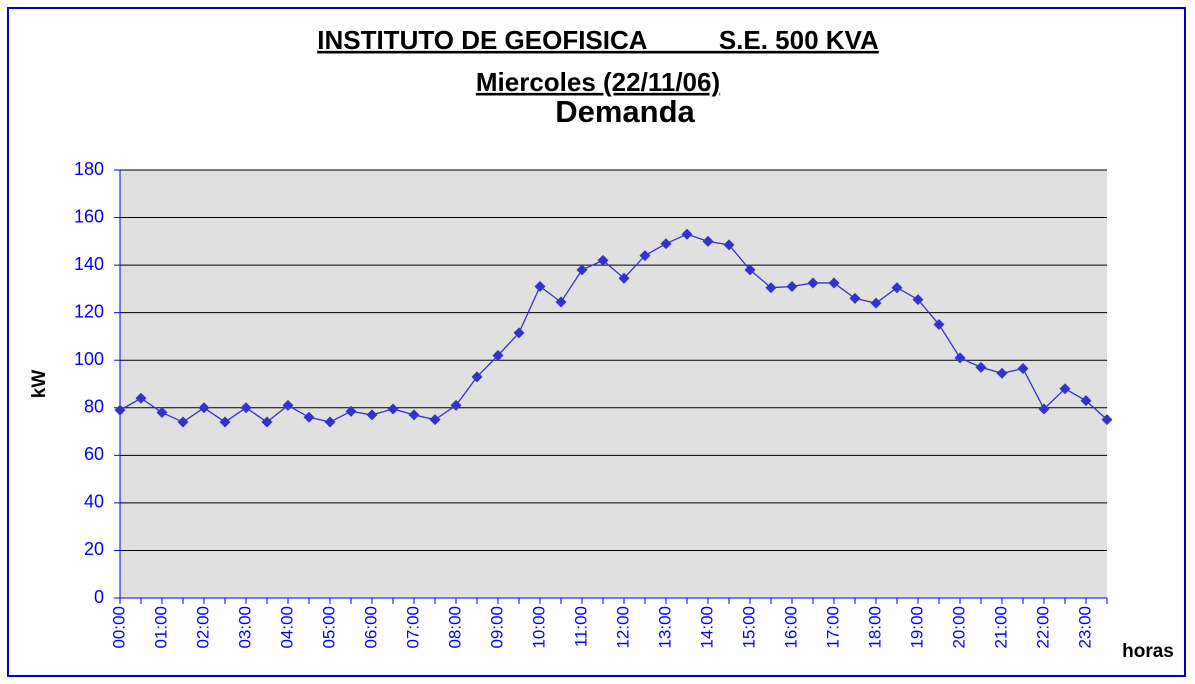 This screenshot has width=1195, height=684. I want to click on x-tick-label: 23:00, so click(1084, 627).